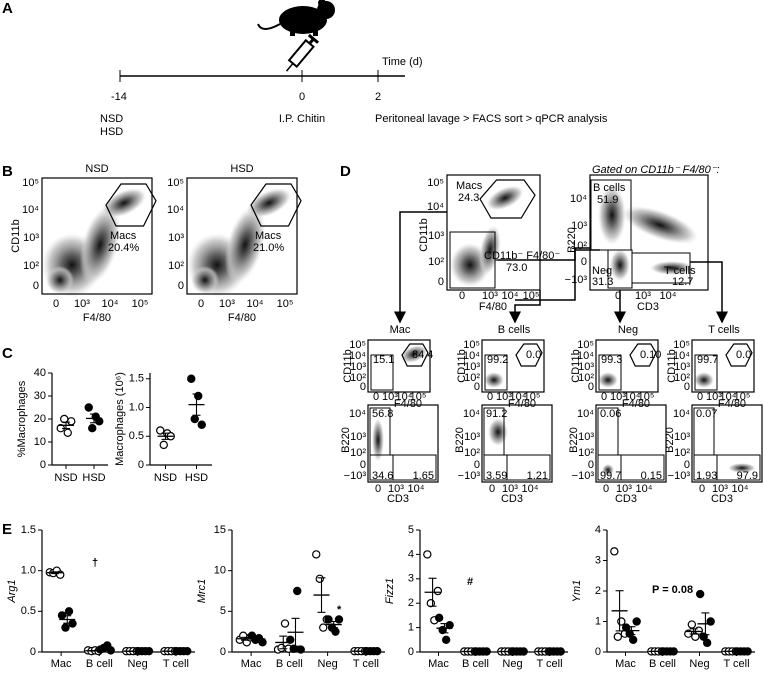 The image size is (764, 675). What do you see at coordinates (382, 414) in the screenshot?
I see `gate-value: 56.8` at bounding box center [382, 414].